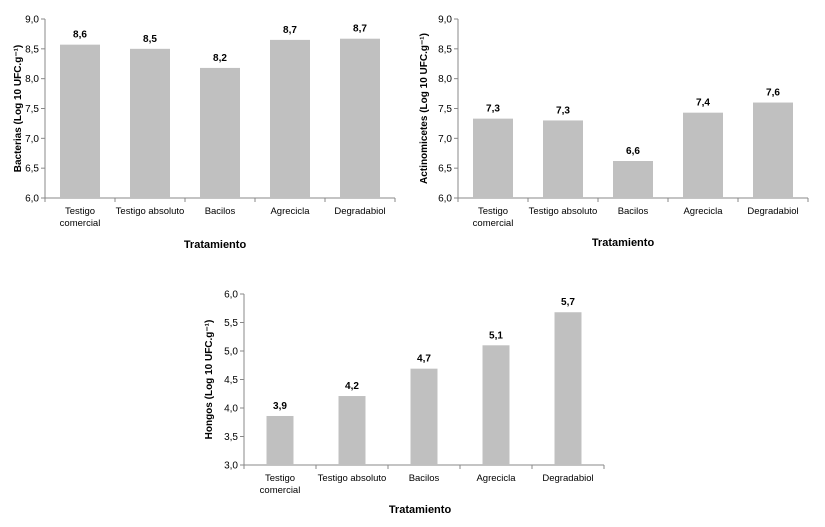  What do you see at coordinates (496, 335) in the screenshot?
I see `data-label: 5,1` at bounding box center [496, 335].